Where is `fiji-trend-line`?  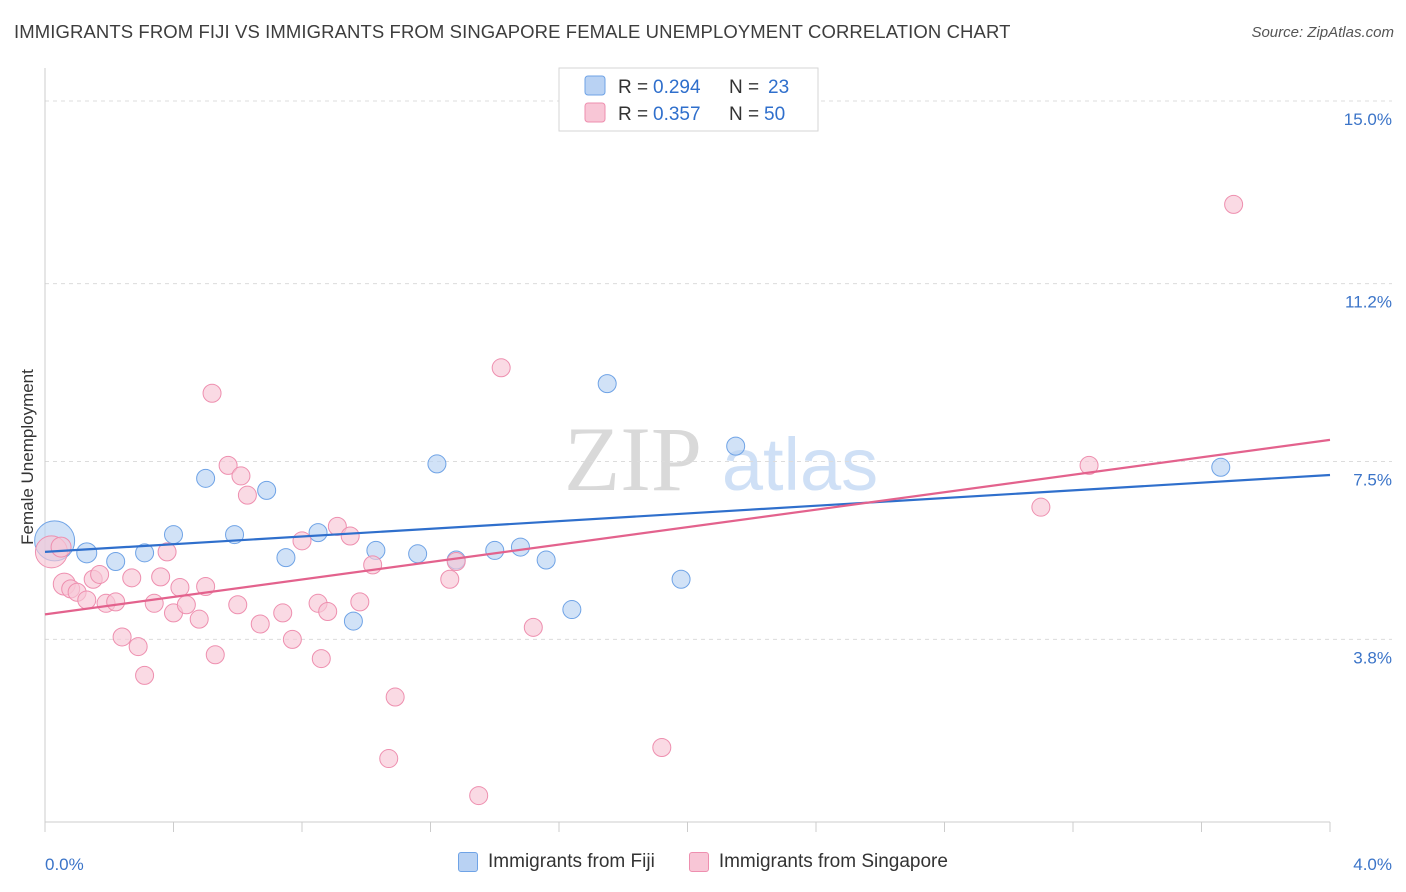
fiji-trend-line is located at coordinates (687, 513).